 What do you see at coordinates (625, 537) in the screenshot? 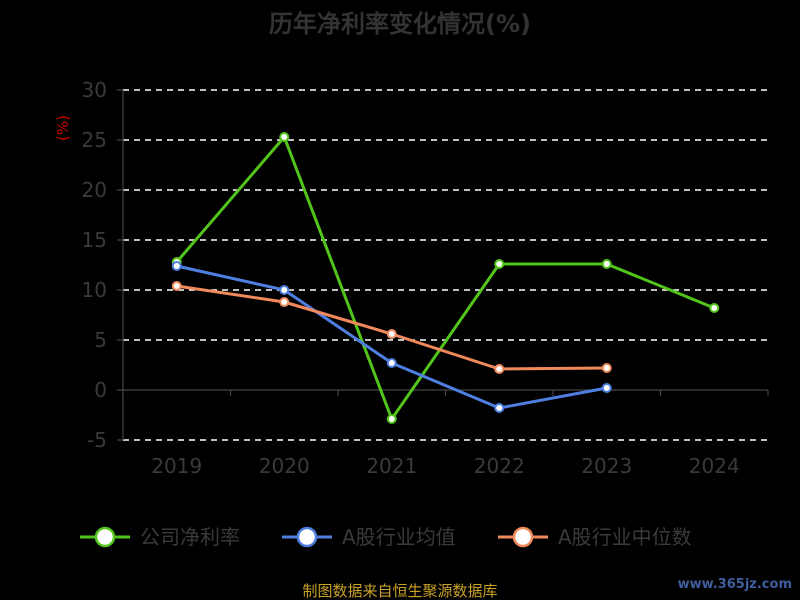
I see `legend-label: A股行业中位数` at bounding box center [625, 537].